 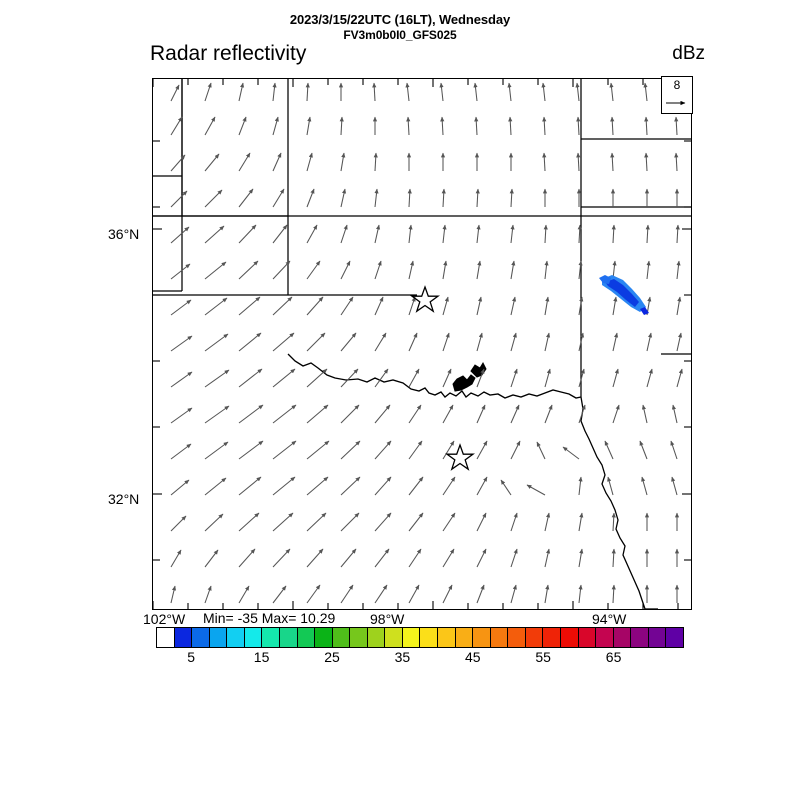 I want to click on wind-vector-legend-value: 8, so click(x=677, y=85).